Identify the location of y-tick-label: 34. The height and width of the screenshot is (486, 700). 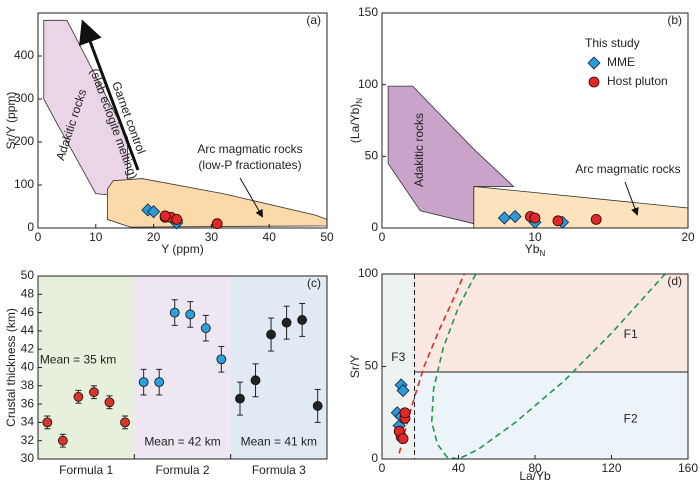
(28, 422).